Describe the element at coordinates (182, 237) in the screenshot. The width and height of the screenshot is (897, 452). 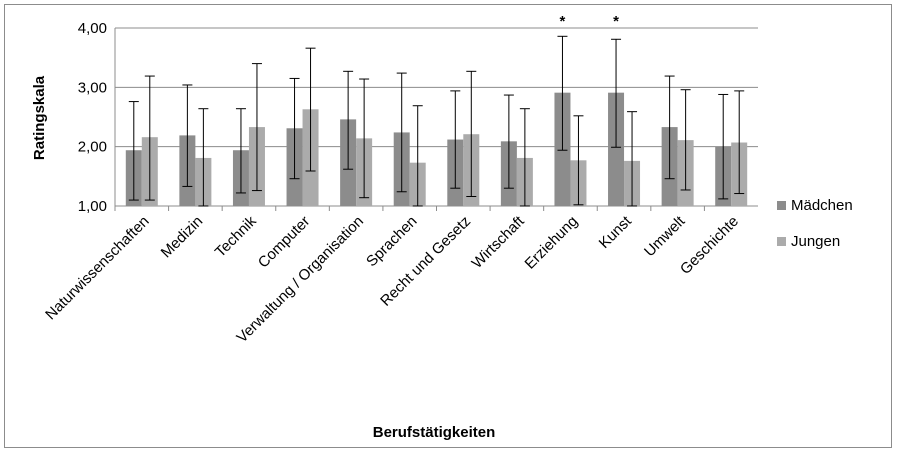
I see `x-tick-label: Medizin` at that location.